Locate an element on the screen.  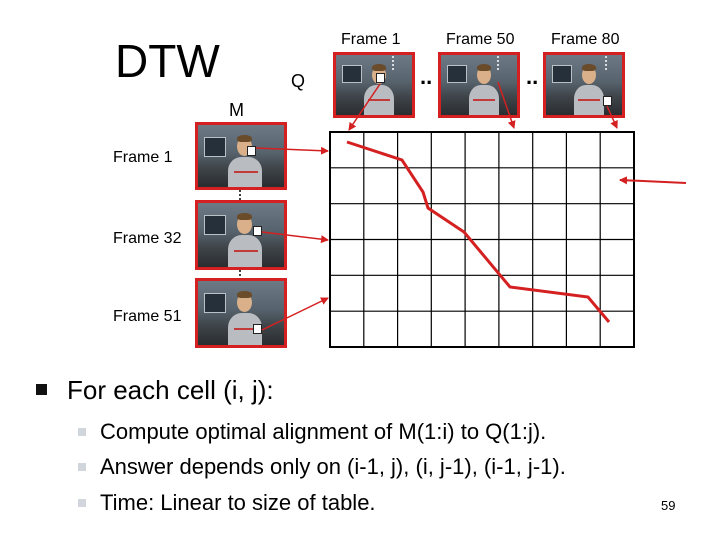
q-frame-50-image is located at coordinates (479, 85).